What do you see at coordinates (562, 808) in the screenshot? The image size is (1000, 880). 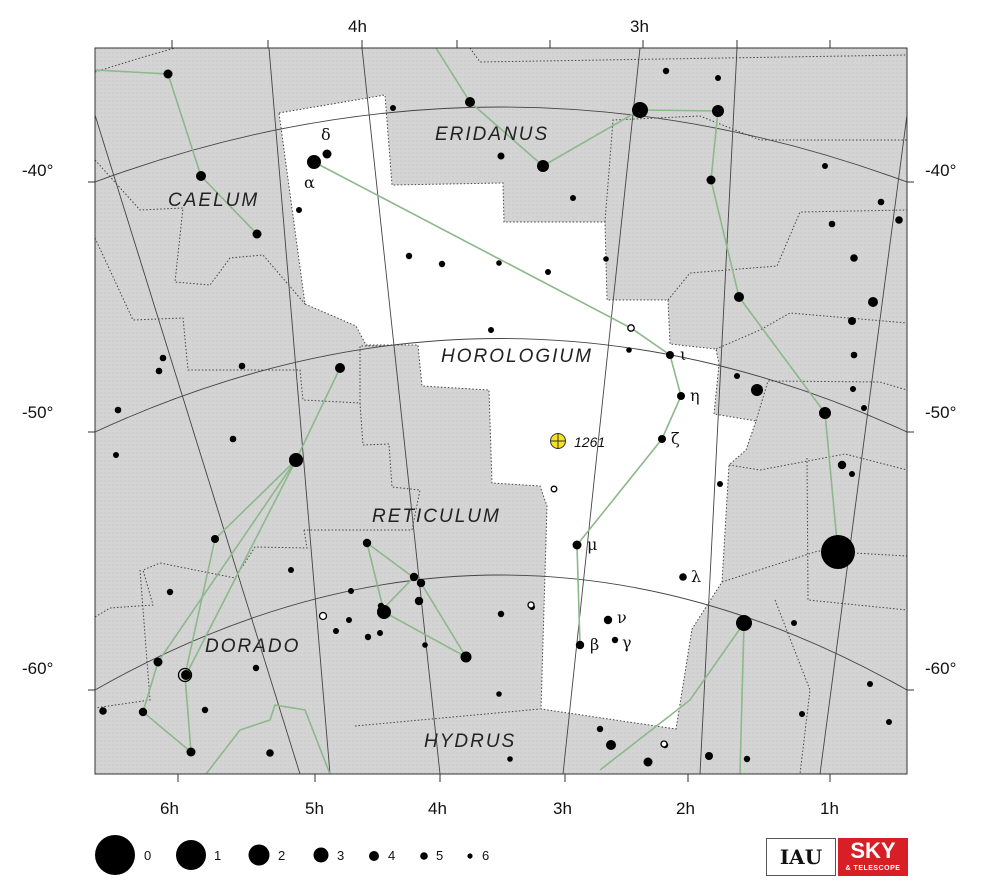 I see `ra-label-3h: 3h` at bounding box center [562, 808].